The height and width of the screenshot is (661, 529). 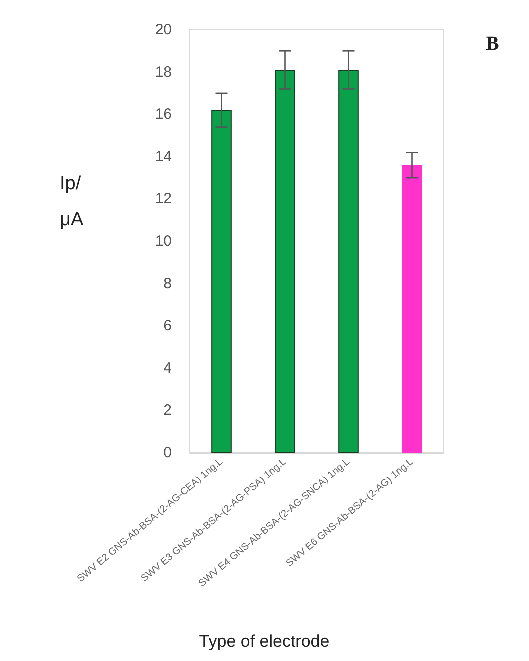 What do you see at coordinates (163, 30) in the screenshot?
I see `y-tick-label: 20` at bounding box center [163, 30].